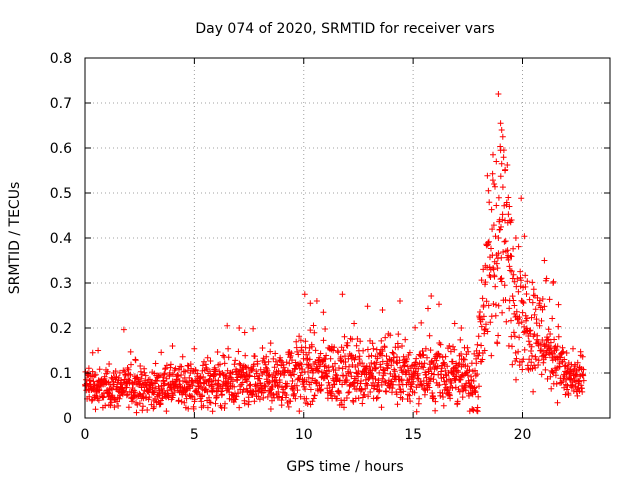  Describe the element at coordinates (61, 239) in the screenshot. I see `y-tick-labels: 0 0.1 0.2 0.3 0.4 0.5 0.6 0.7 0.8` at that location.